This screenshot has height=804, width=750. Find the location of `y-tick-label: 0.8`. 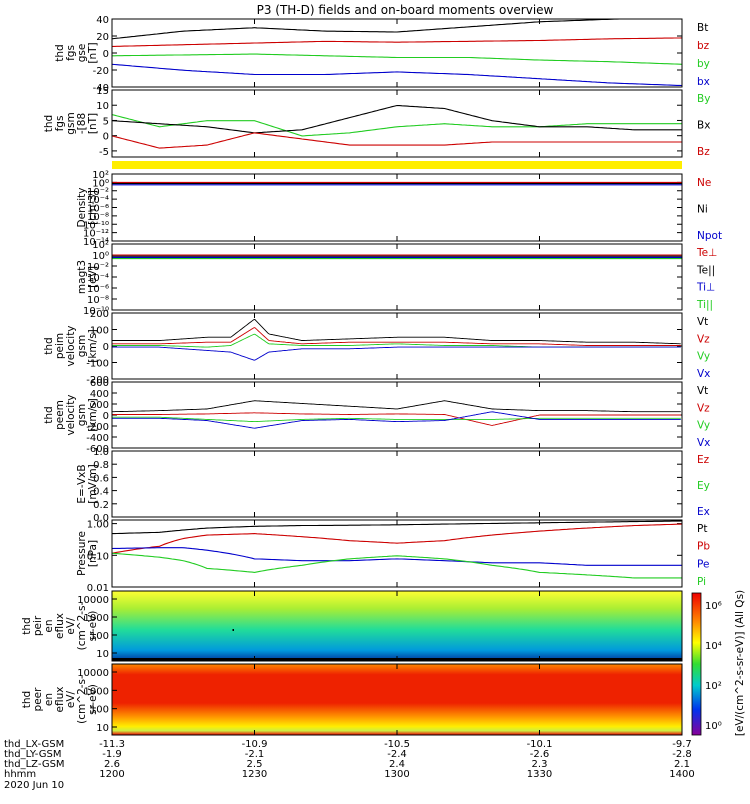

y-tick-label: 0.8 is located at coordinates (101, 465).